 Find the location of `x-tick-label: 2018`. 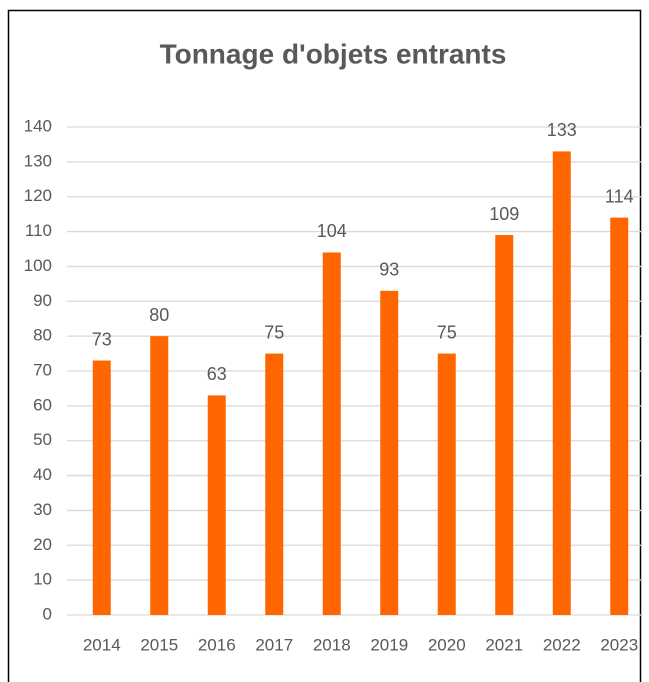

x-tick-label: 2018 is located at coordinates (332, 644).